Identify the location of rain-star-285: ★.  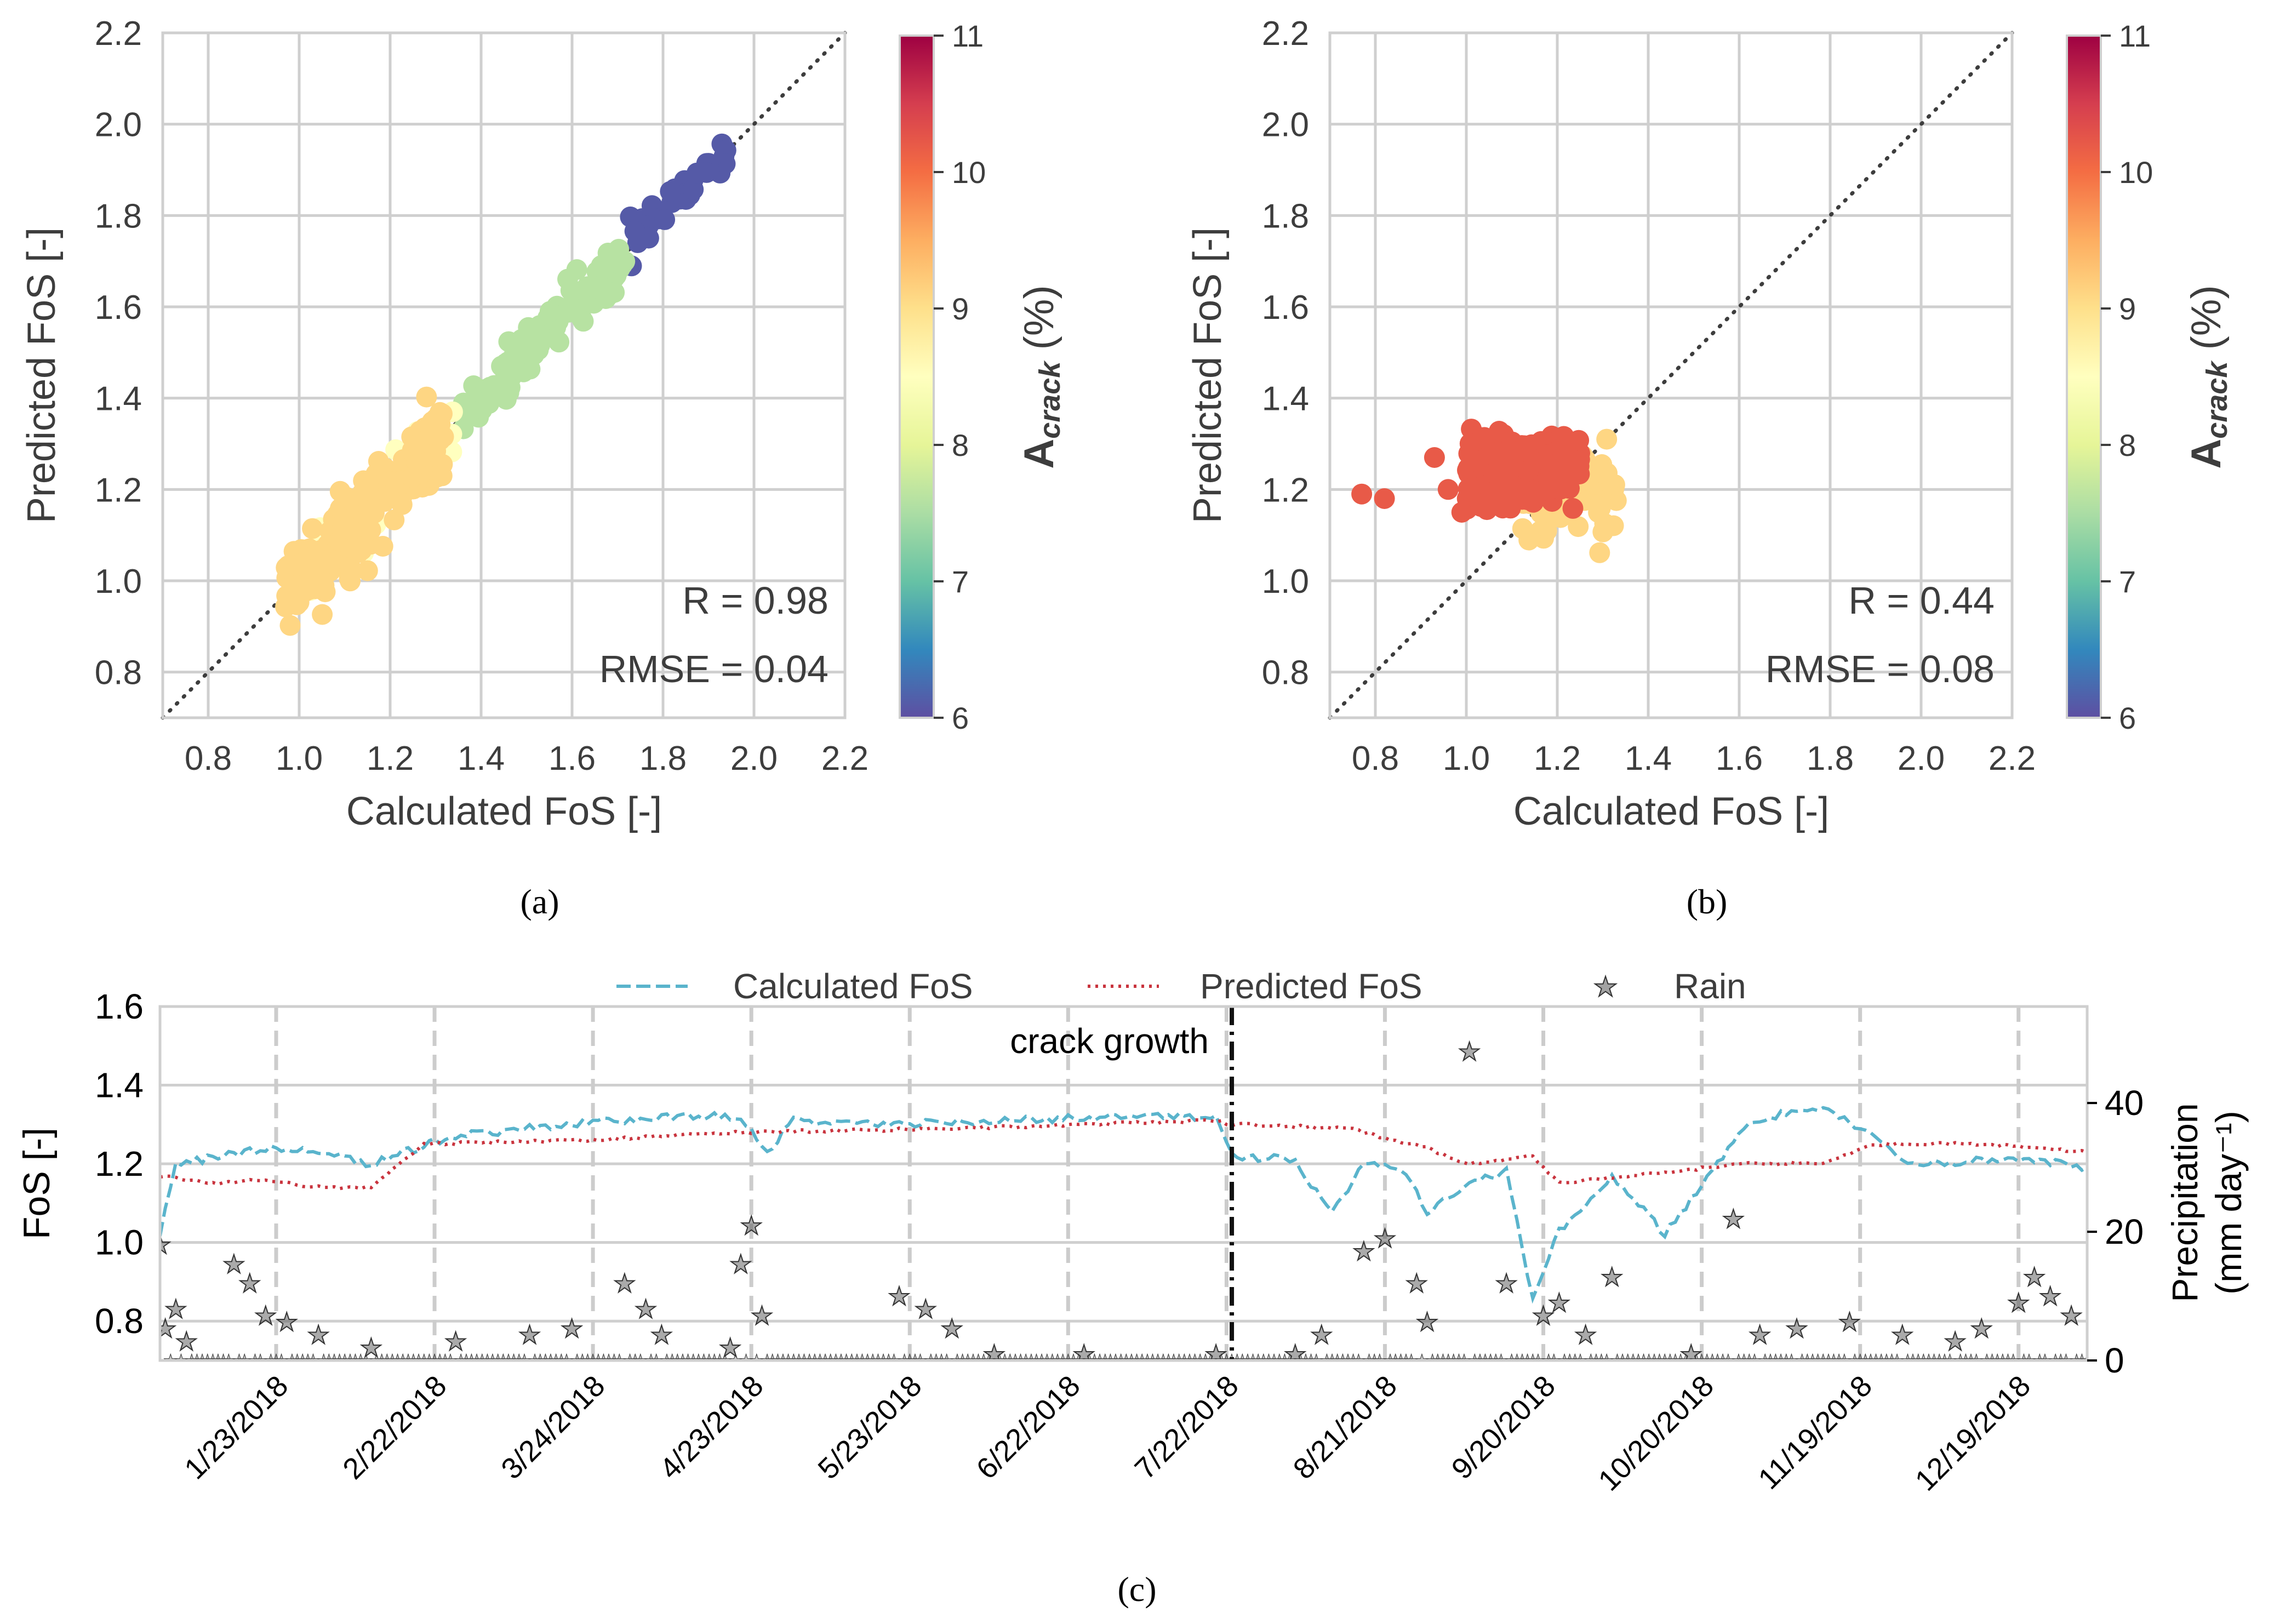
(1665, 1361).